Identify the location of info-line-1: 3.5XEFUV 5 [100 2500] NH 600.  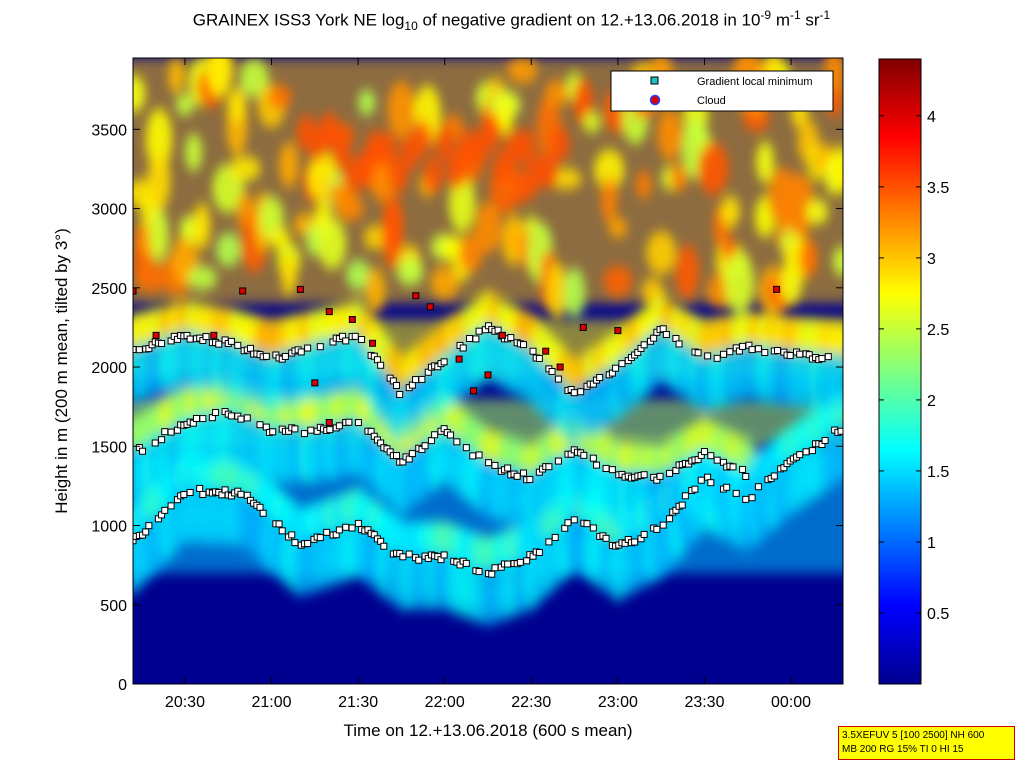
(913, 735).